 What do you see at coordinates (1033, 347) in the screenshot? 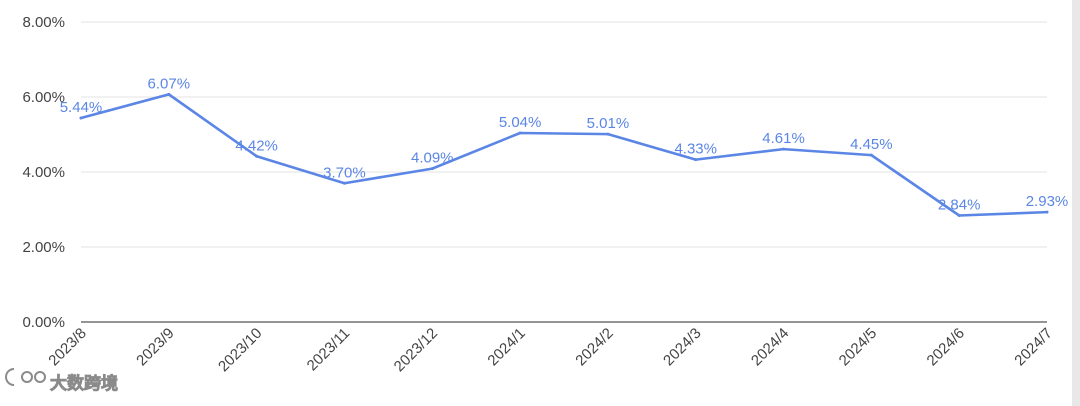
I see `x-tick-label: 2024/7` at bounding box center [1033, 347].